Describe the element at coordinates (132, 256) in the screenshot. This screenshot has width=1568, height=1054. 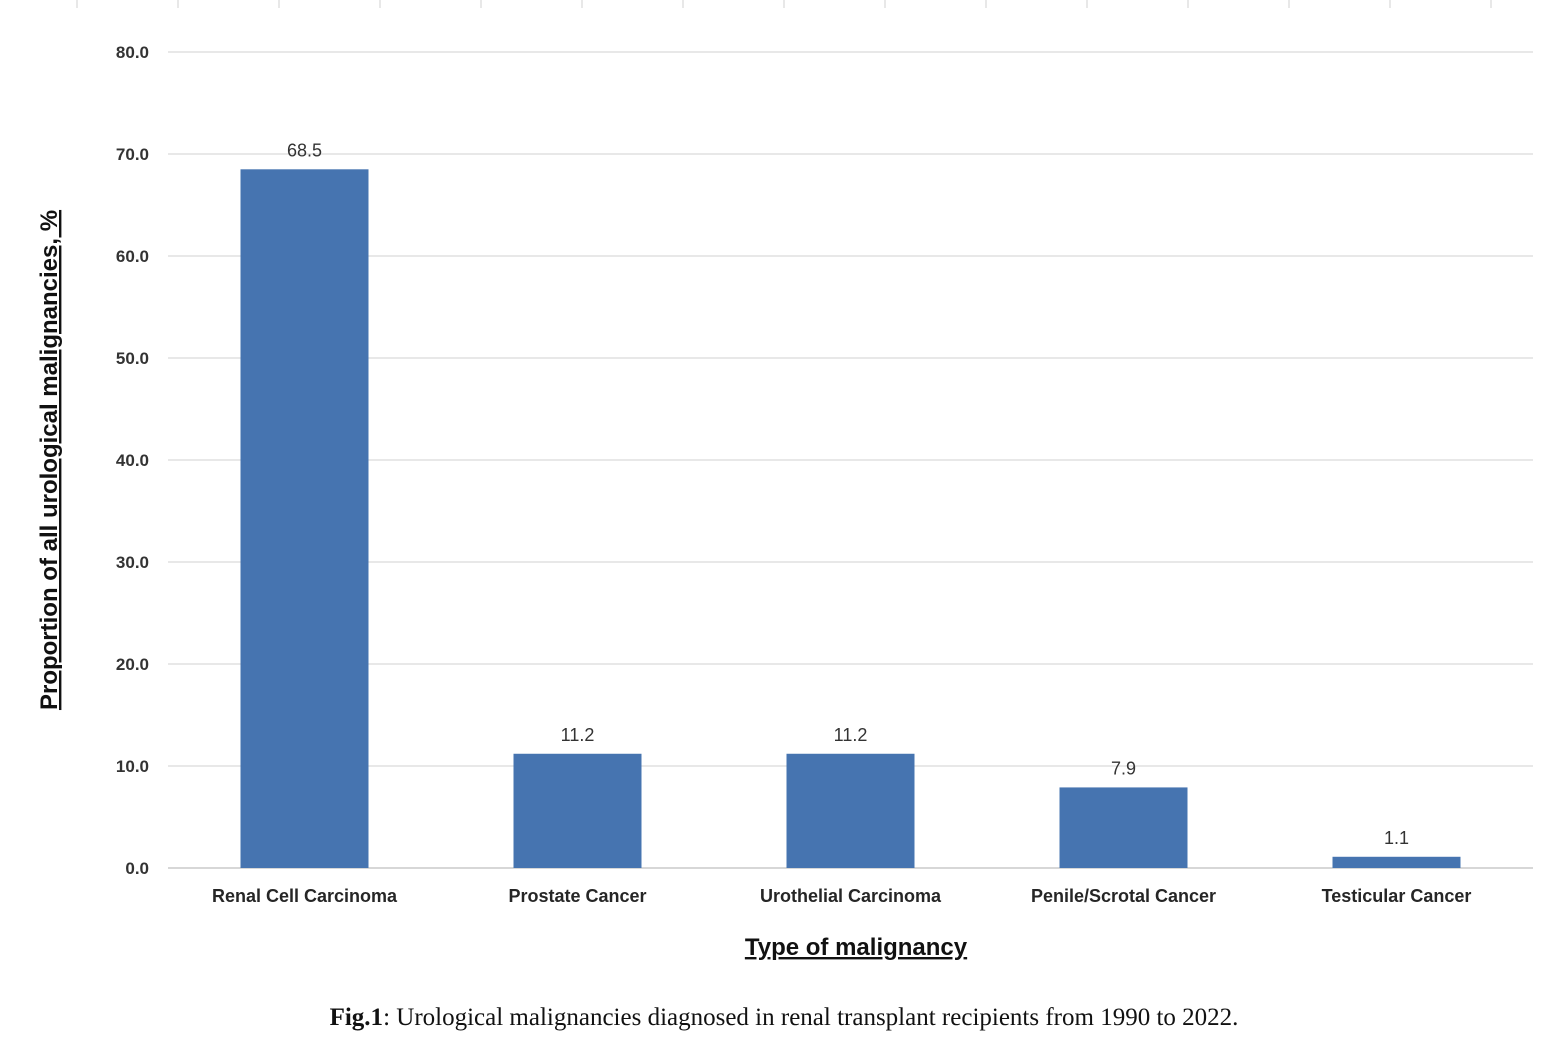
I see `y-tick-label: 60.0` at that location.